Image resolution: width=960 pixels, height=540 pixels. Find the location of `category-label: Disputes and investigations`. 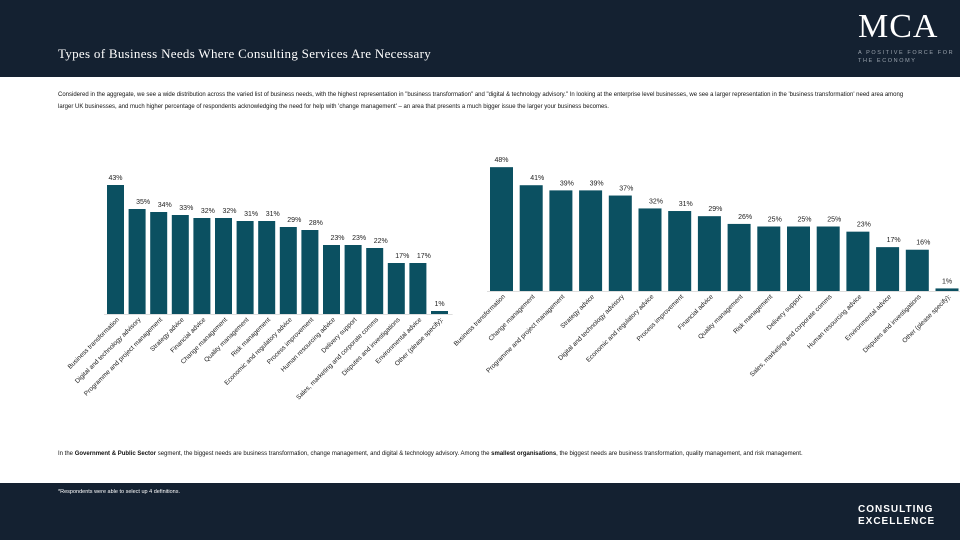

category-label: Disputes and investigations is located at coordinates (892, 323).